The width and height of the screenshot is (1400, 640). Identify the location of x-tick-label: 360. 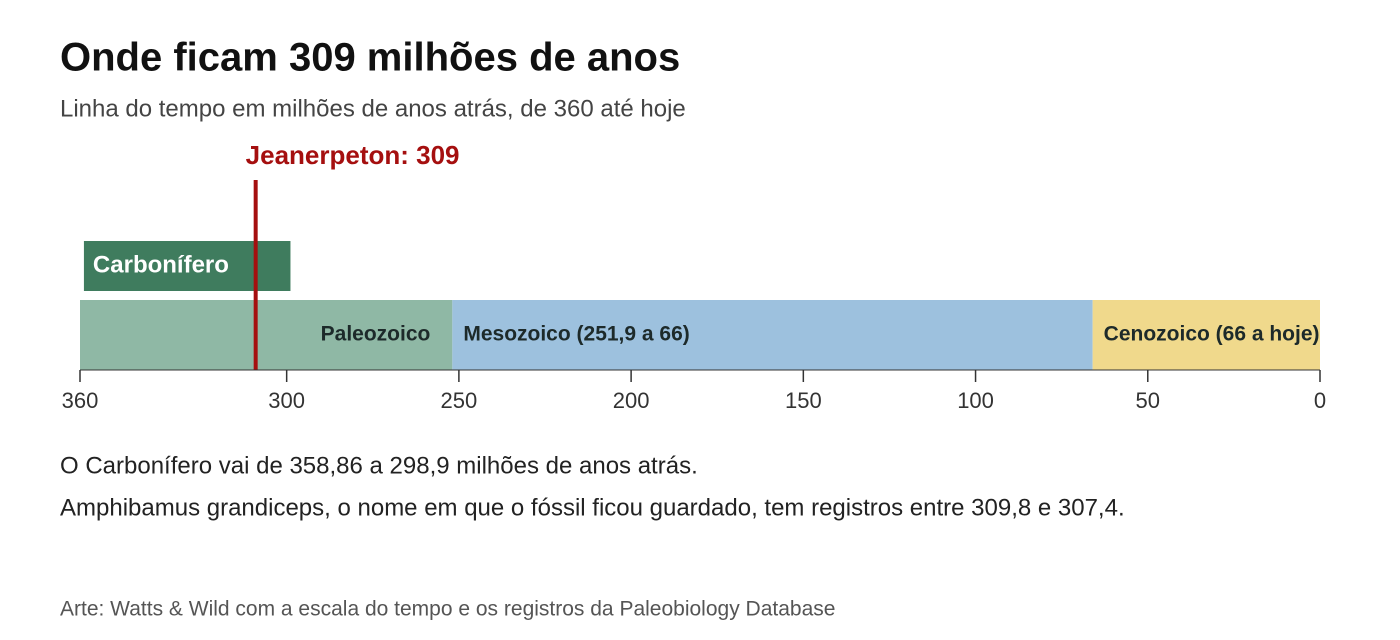
(80, 400).